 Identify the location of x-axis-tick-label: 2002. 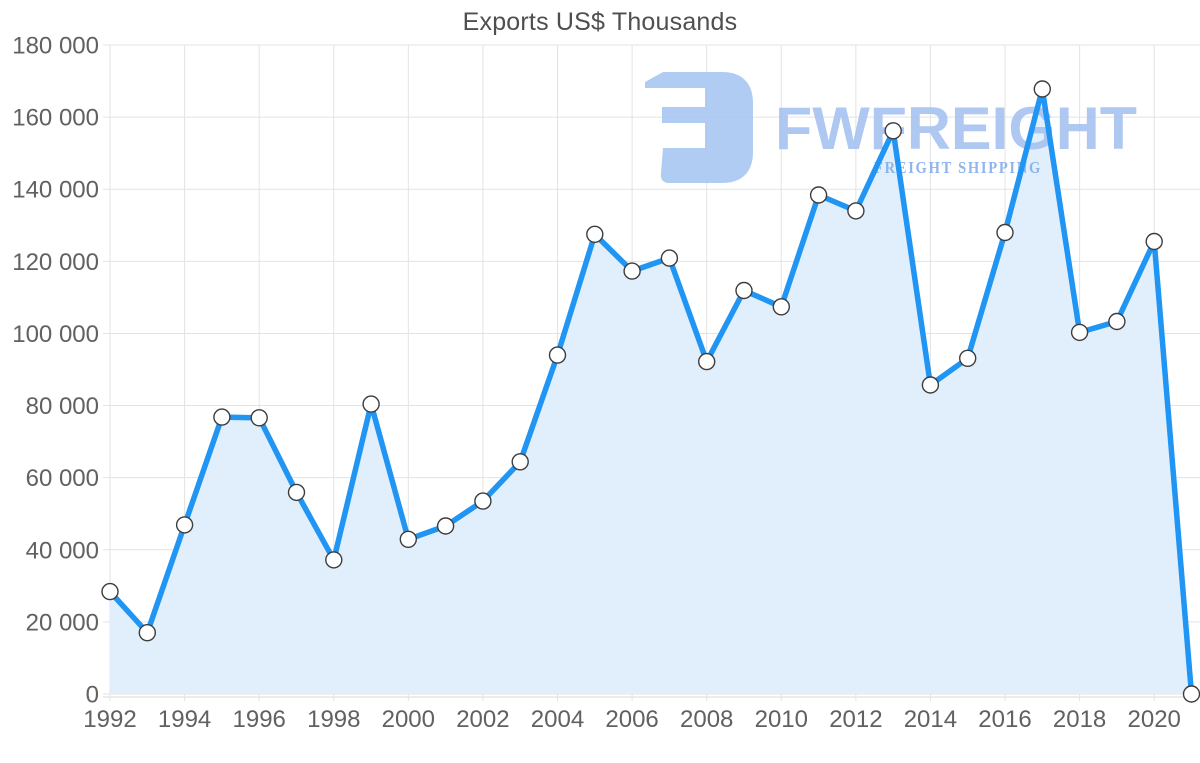
(482, 719).